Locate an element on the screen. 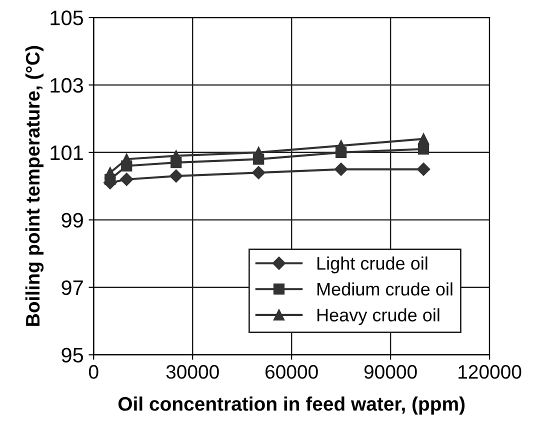  legend-label: Light crude oil is located at coordinates (372, 265).